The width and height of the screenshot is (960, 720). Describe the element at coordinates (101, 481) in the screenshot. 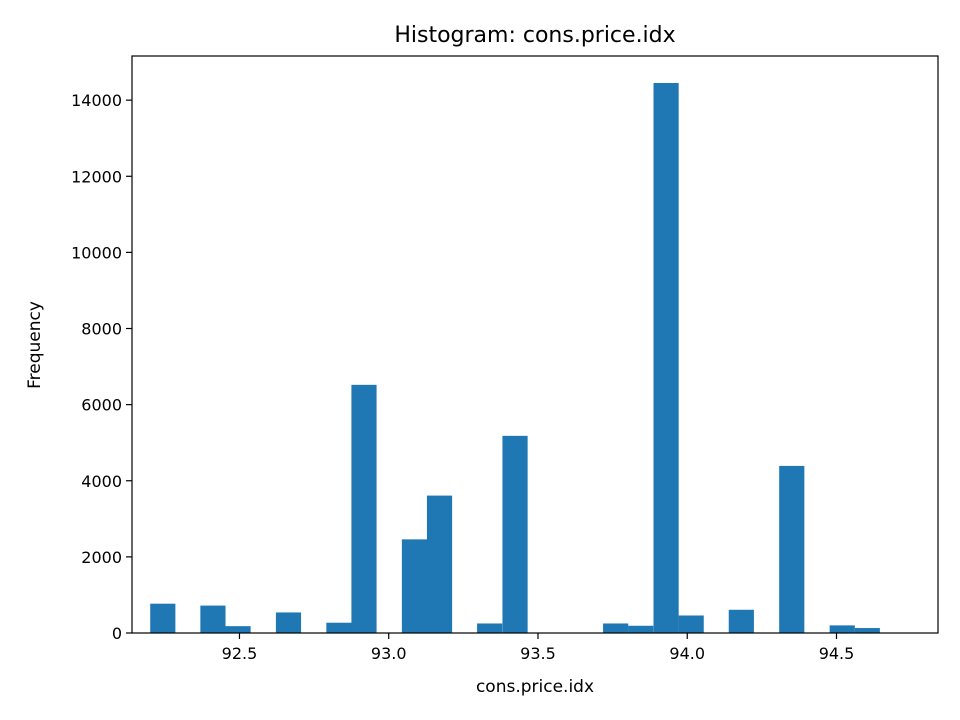

I see `y-tick-label: 4000` at that location.